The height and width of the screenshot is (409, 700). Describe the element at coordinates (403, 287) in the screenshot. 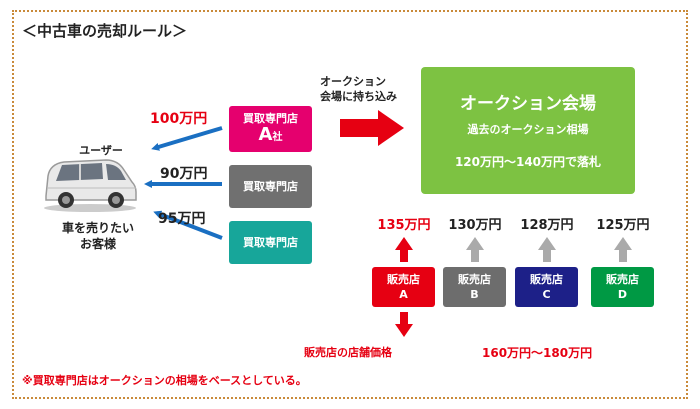

I see `dealer-a: 販売店 A` at that location.